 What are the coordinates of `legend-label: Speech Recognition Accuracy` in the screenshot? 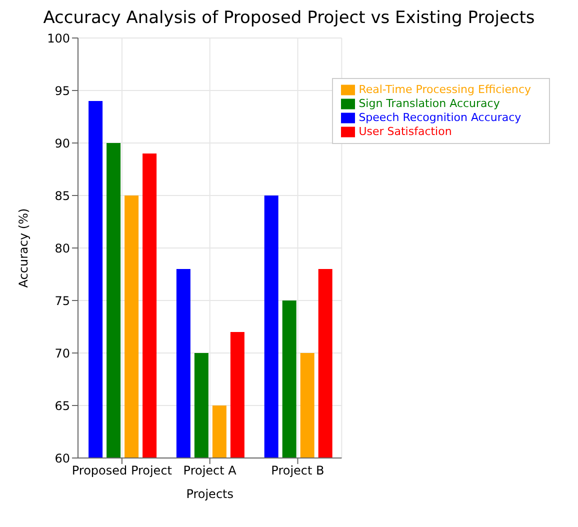 It's located at (440, 117).